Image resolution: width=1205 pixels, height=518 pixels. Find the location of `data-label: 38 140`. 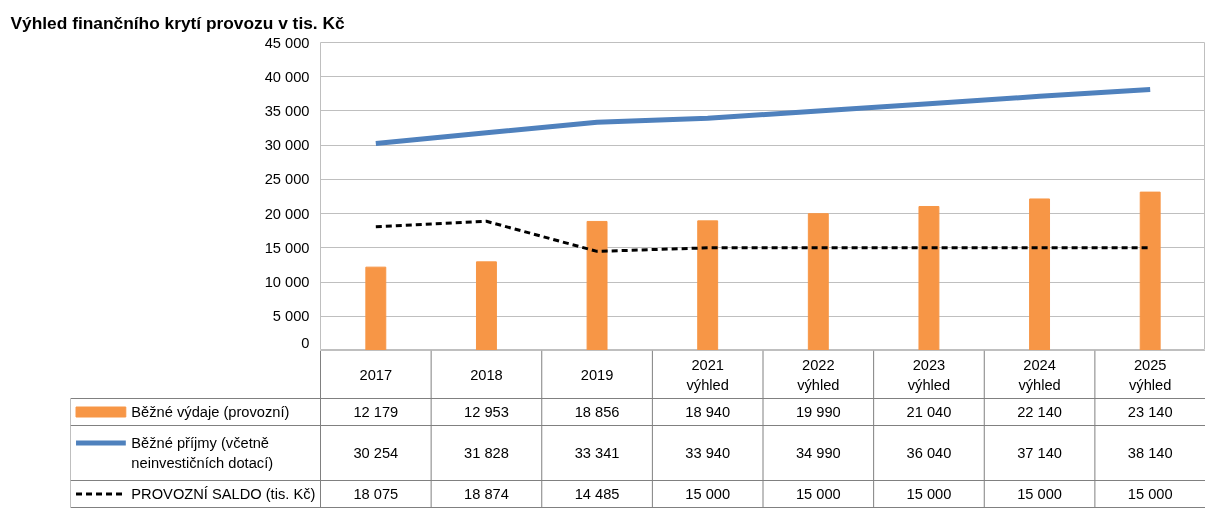

data-label: 38 140 is located at coordinates (1150, 453).